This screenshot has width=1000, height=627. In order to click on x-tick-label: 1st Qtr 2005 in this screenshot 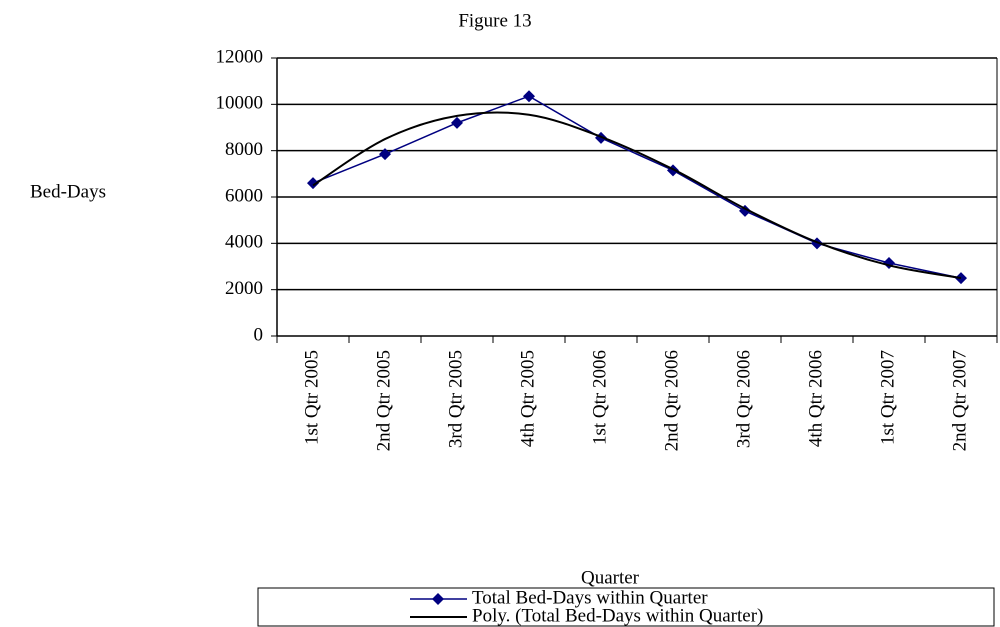, I will do `click(311, 397)`.